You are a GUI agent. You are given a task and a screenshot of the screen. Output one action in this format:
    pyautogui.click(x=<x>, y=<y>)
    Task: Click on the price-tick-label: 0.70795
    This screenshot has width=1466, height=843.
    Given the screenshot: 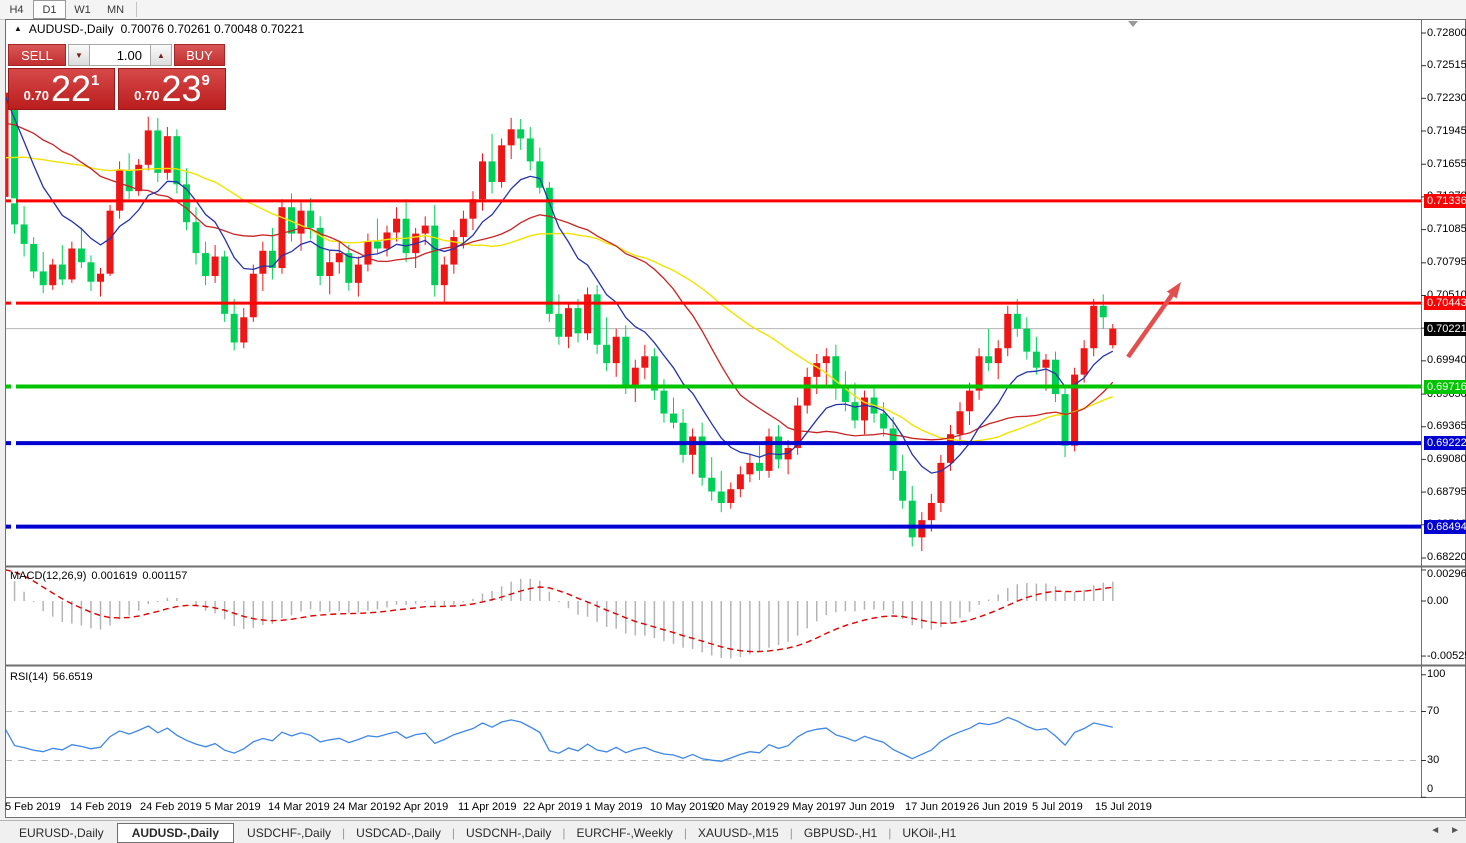 What is the action you would take?
    pyautogui.click(x=1446, y=262)
    